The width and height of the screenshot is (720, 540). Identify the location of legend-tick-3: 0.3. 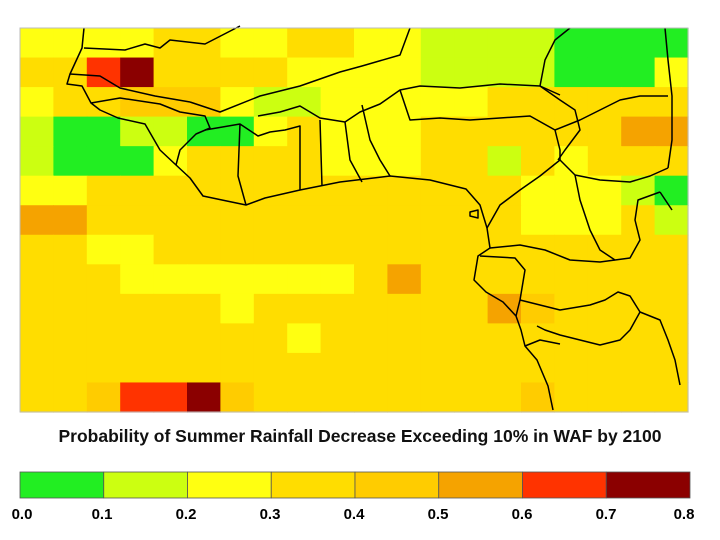
(270, 514).